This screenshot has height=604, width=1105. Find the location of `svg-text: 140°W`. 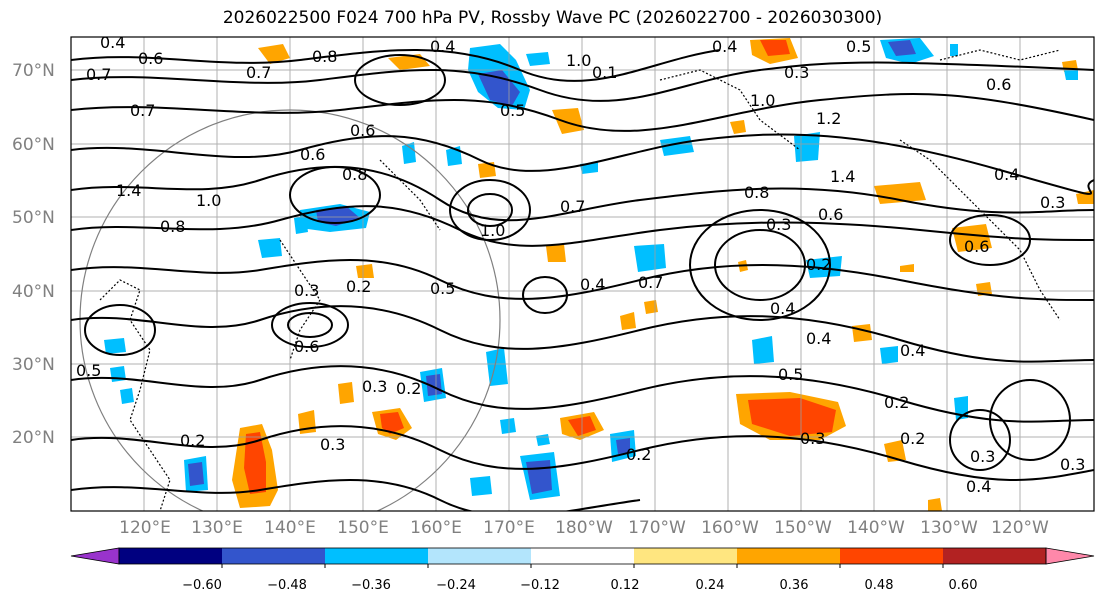

svg-text: 140°W is located at coordinates (876, 528).